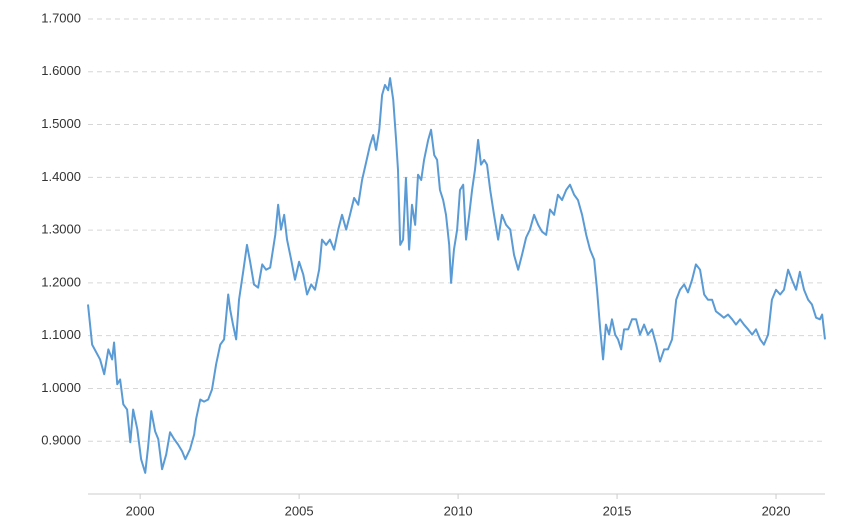  I want to click on x-tick-label: 2015, so click(617, 510).